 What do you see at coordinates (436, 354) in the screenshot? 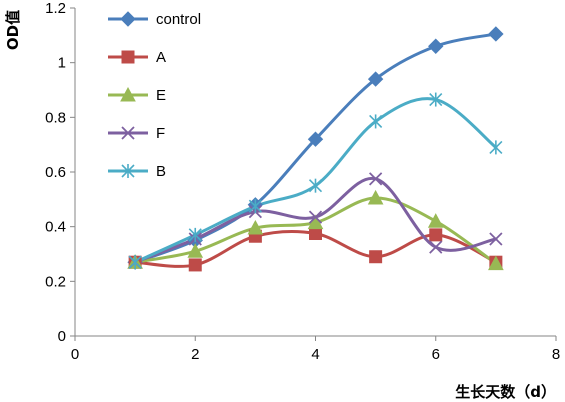
I see `x-tick-label: 6` at bounding box center [436, 354].